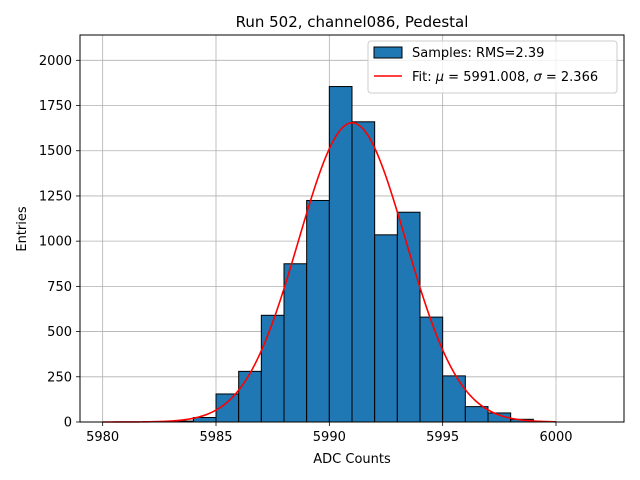  What do you see at coordinates (488, 77) in the screenshot?
I see `legend-mu-value: = 5991.008,` at bounding box center [488, 77].